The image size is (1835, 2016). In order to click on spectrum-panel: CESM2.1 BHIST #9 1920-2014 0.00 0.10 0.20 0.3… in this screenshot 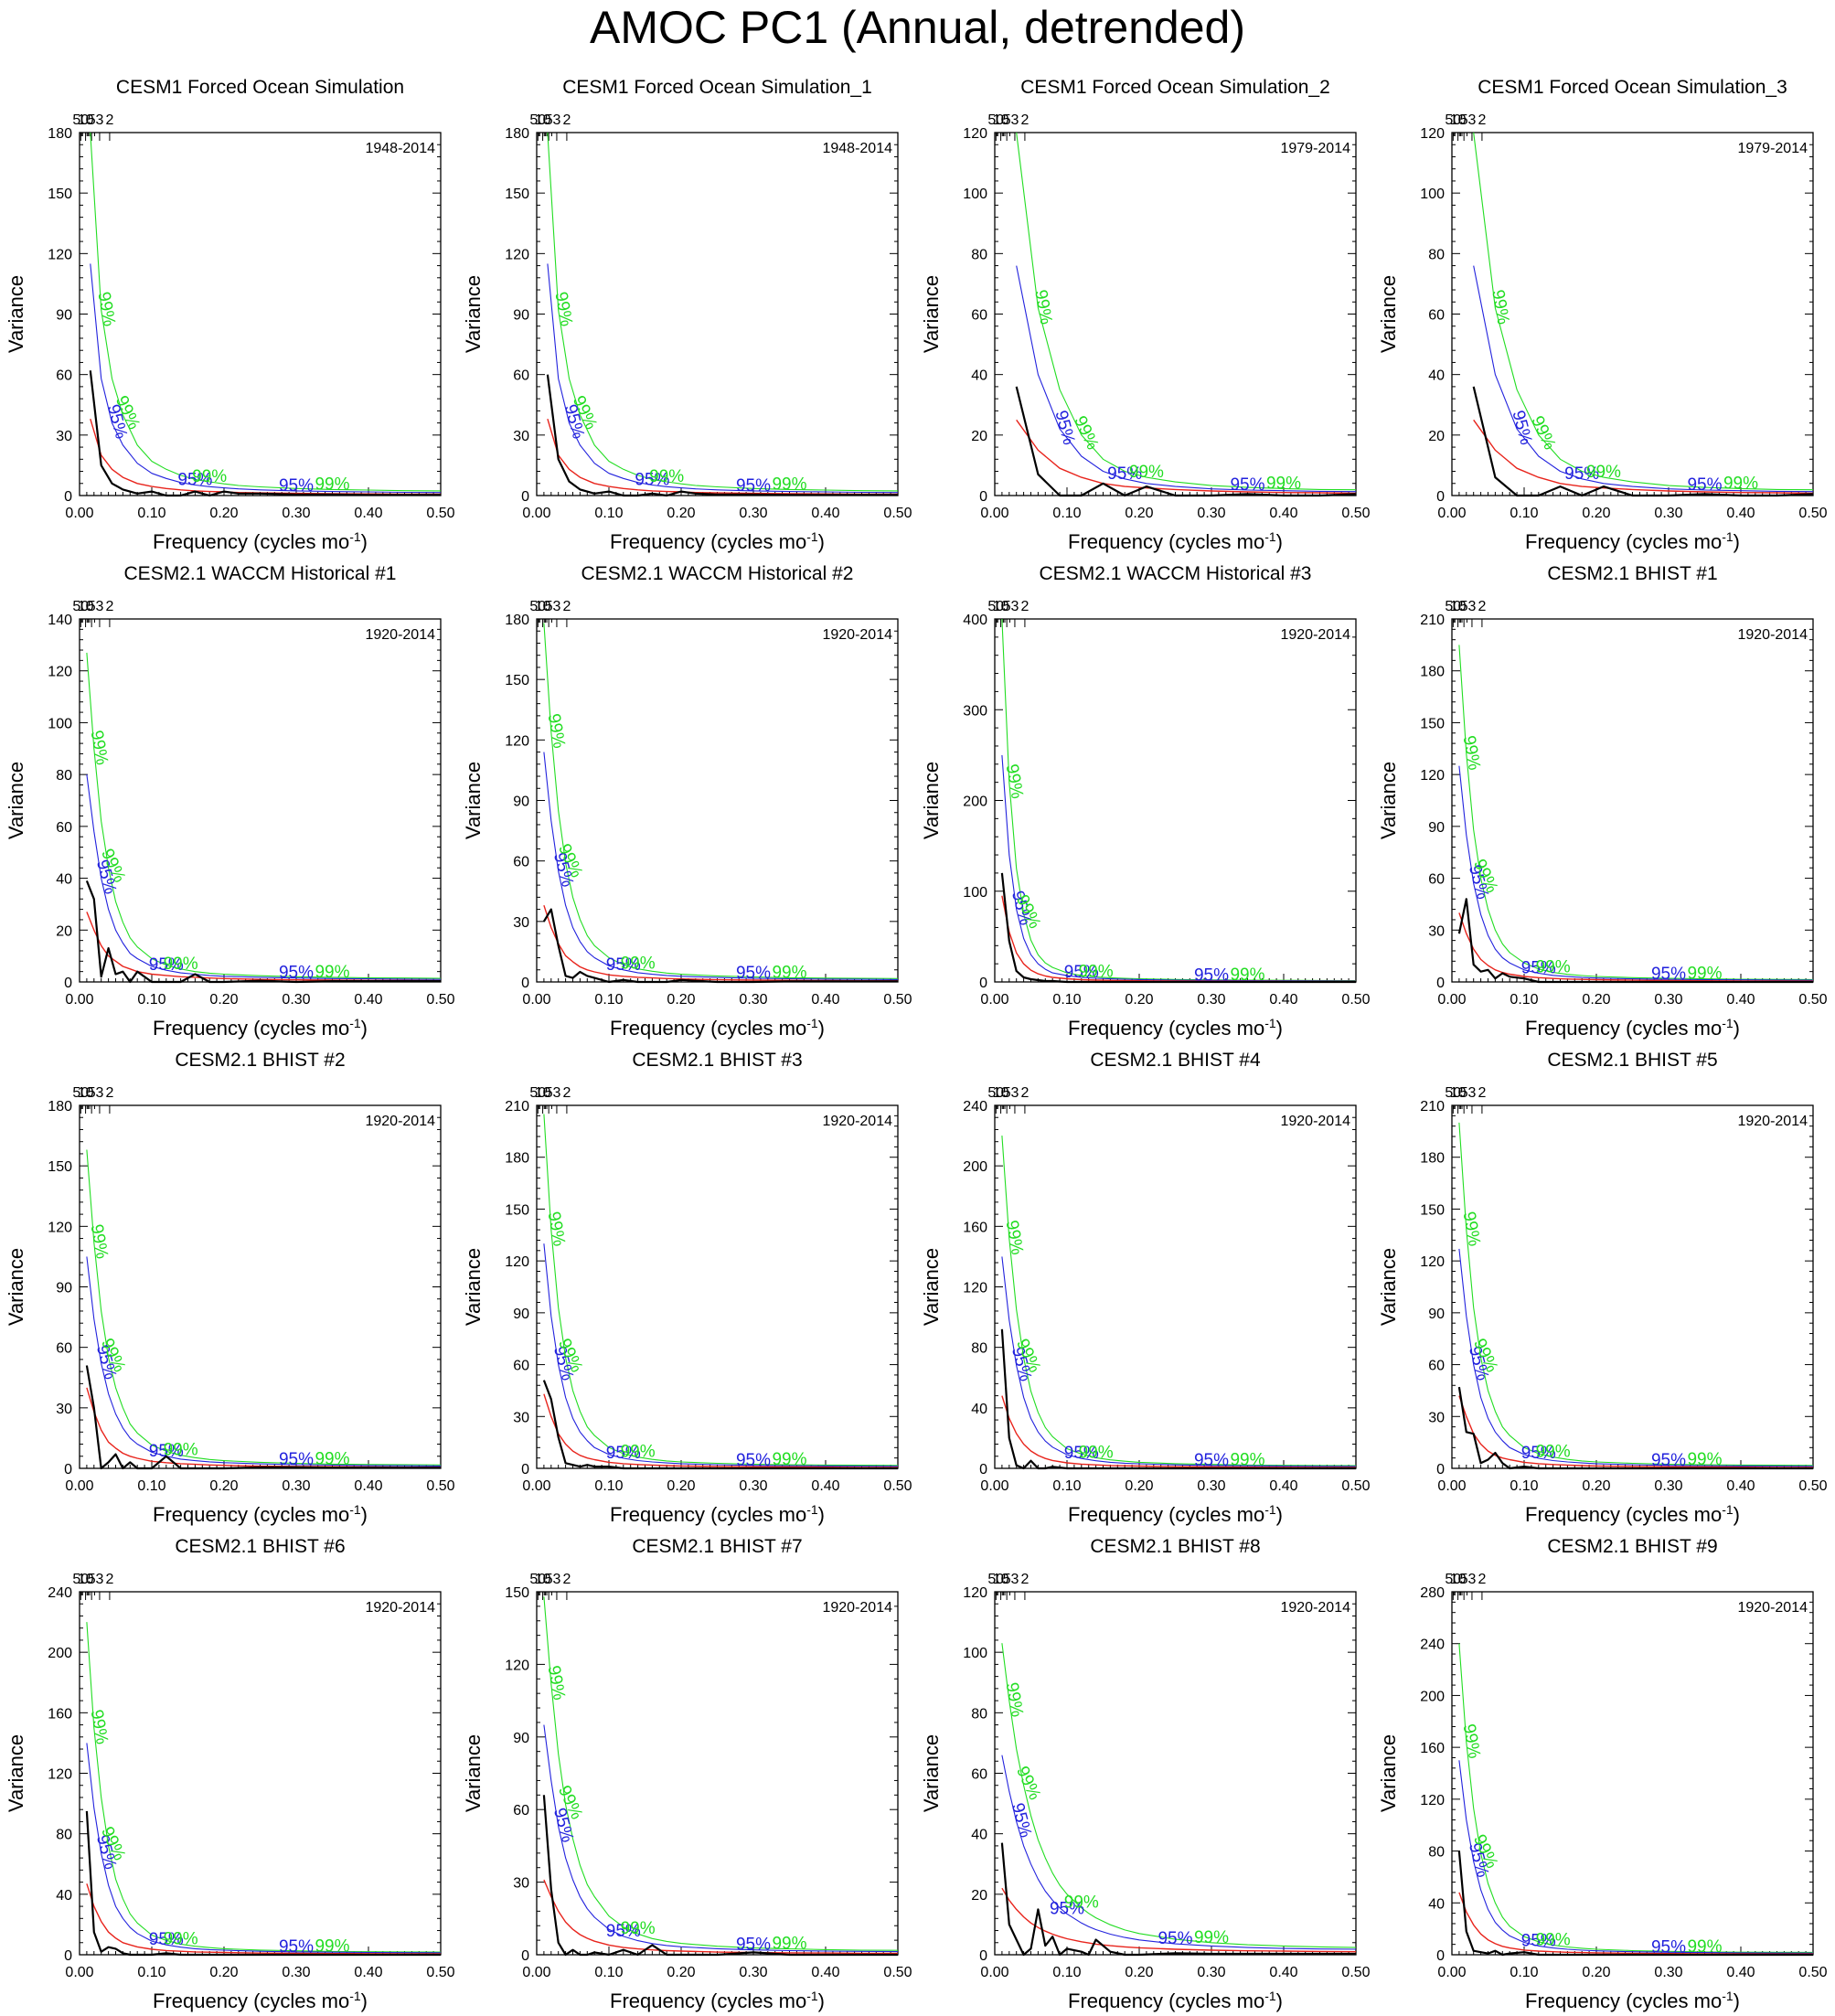, I will do `click(1602, 1774)`.